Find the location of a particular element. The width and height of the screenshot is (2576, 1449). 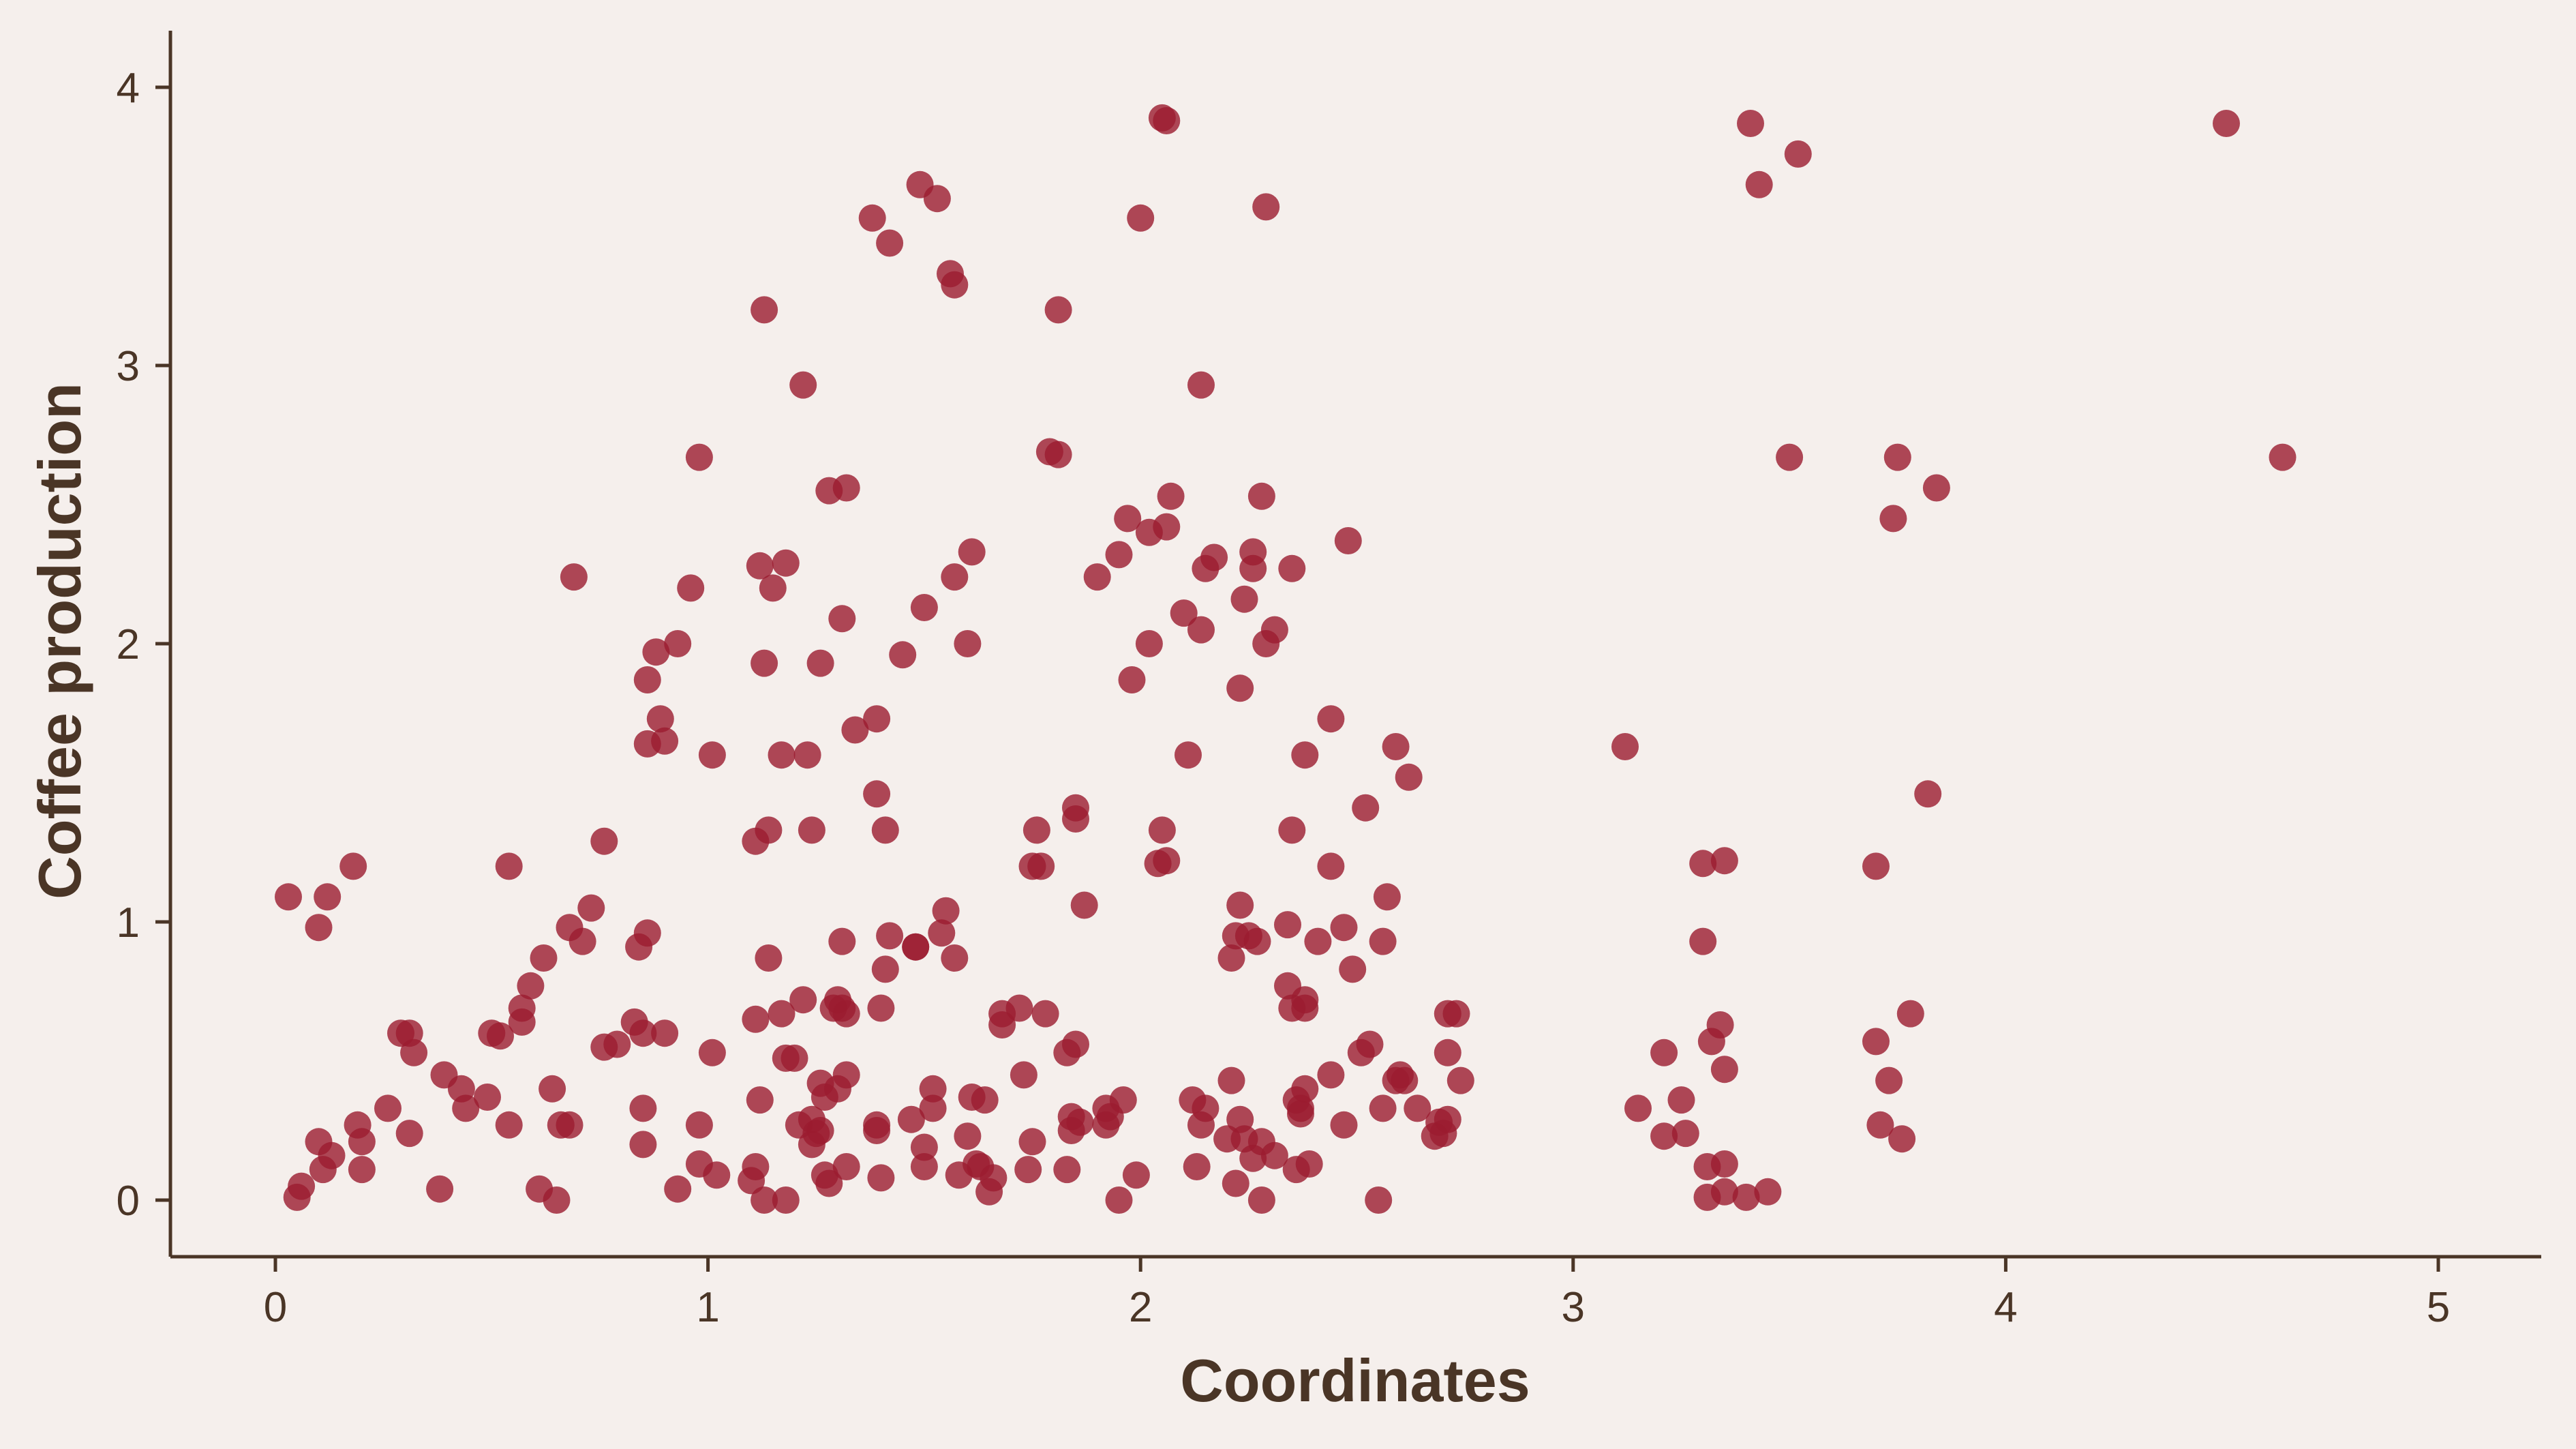

y-tick-label: 1 is located at coordinates (128, 923).